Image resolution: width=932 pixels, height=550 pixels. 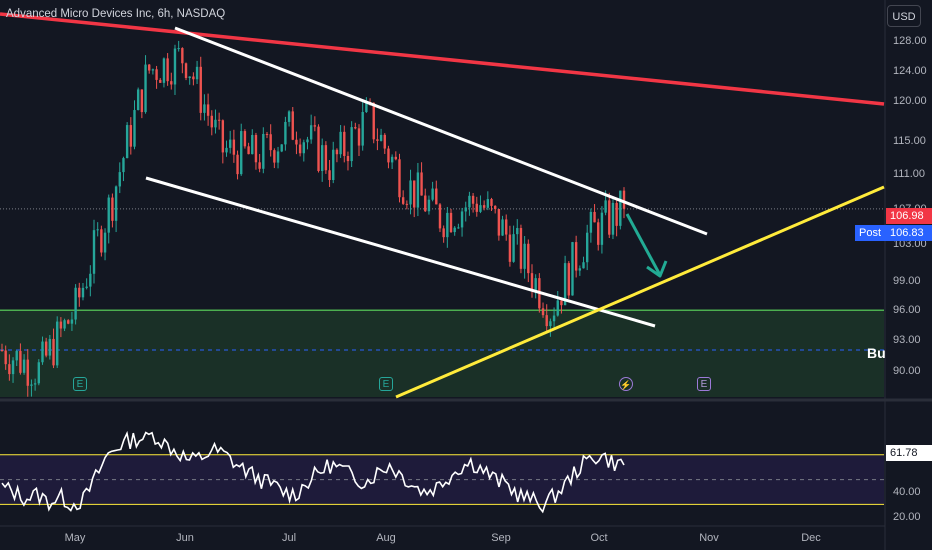 What do you see at coordinates (910, 70) in the screenshot?
I see `price-axis-tick: 124.00` at bounding box center [910, 70].